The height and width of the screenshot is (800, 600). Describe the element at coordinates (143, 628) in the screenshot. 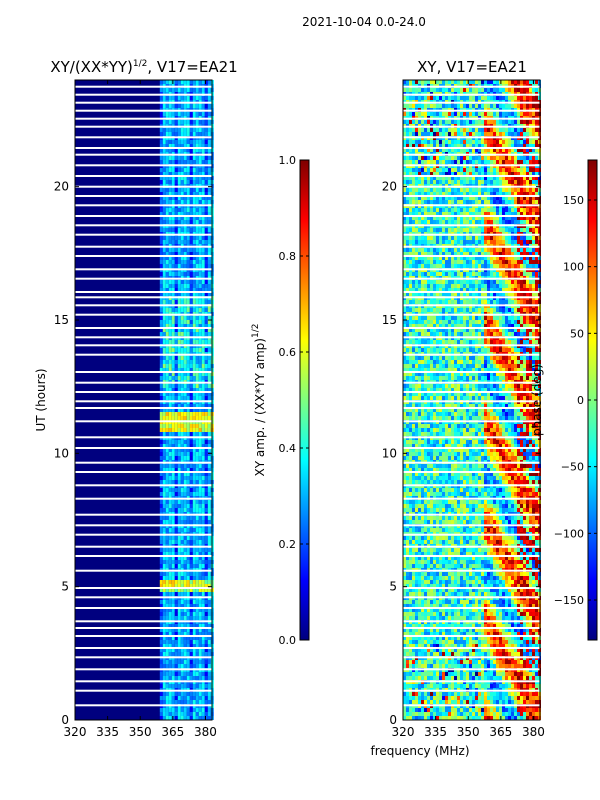

I see `amplitude-data-gap` at that location.